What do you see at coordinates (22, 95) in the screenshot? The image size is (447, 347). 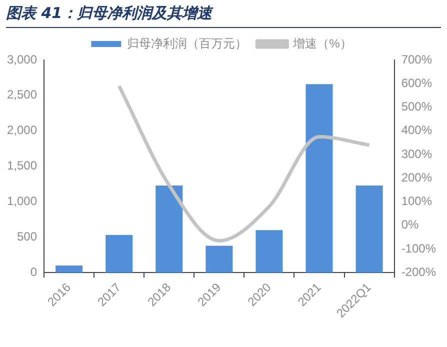 I see `y-tick-label: 2,500` at bounding box center [22, 95].